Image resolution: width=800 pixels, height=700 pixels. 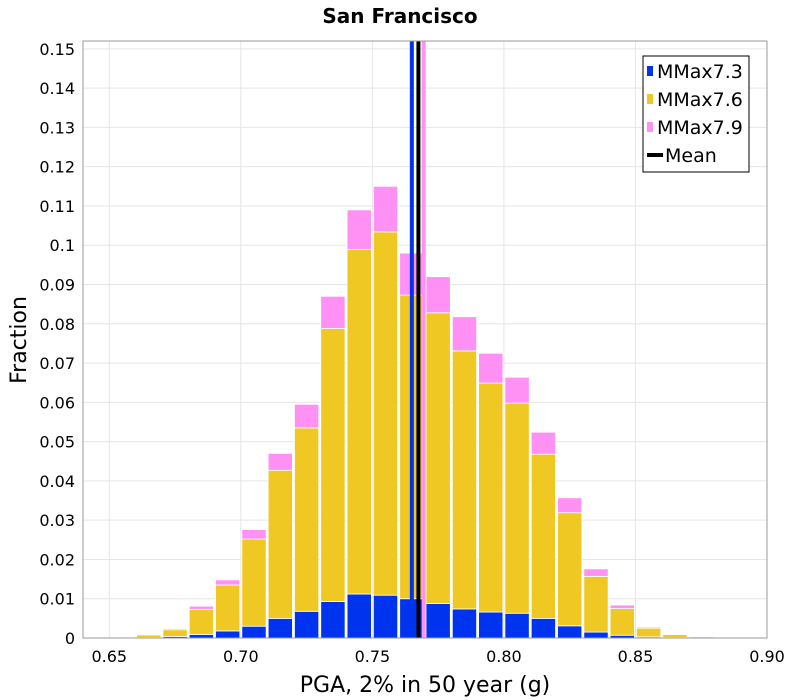 I want to click on legend-box, so click(x=696, y=114).